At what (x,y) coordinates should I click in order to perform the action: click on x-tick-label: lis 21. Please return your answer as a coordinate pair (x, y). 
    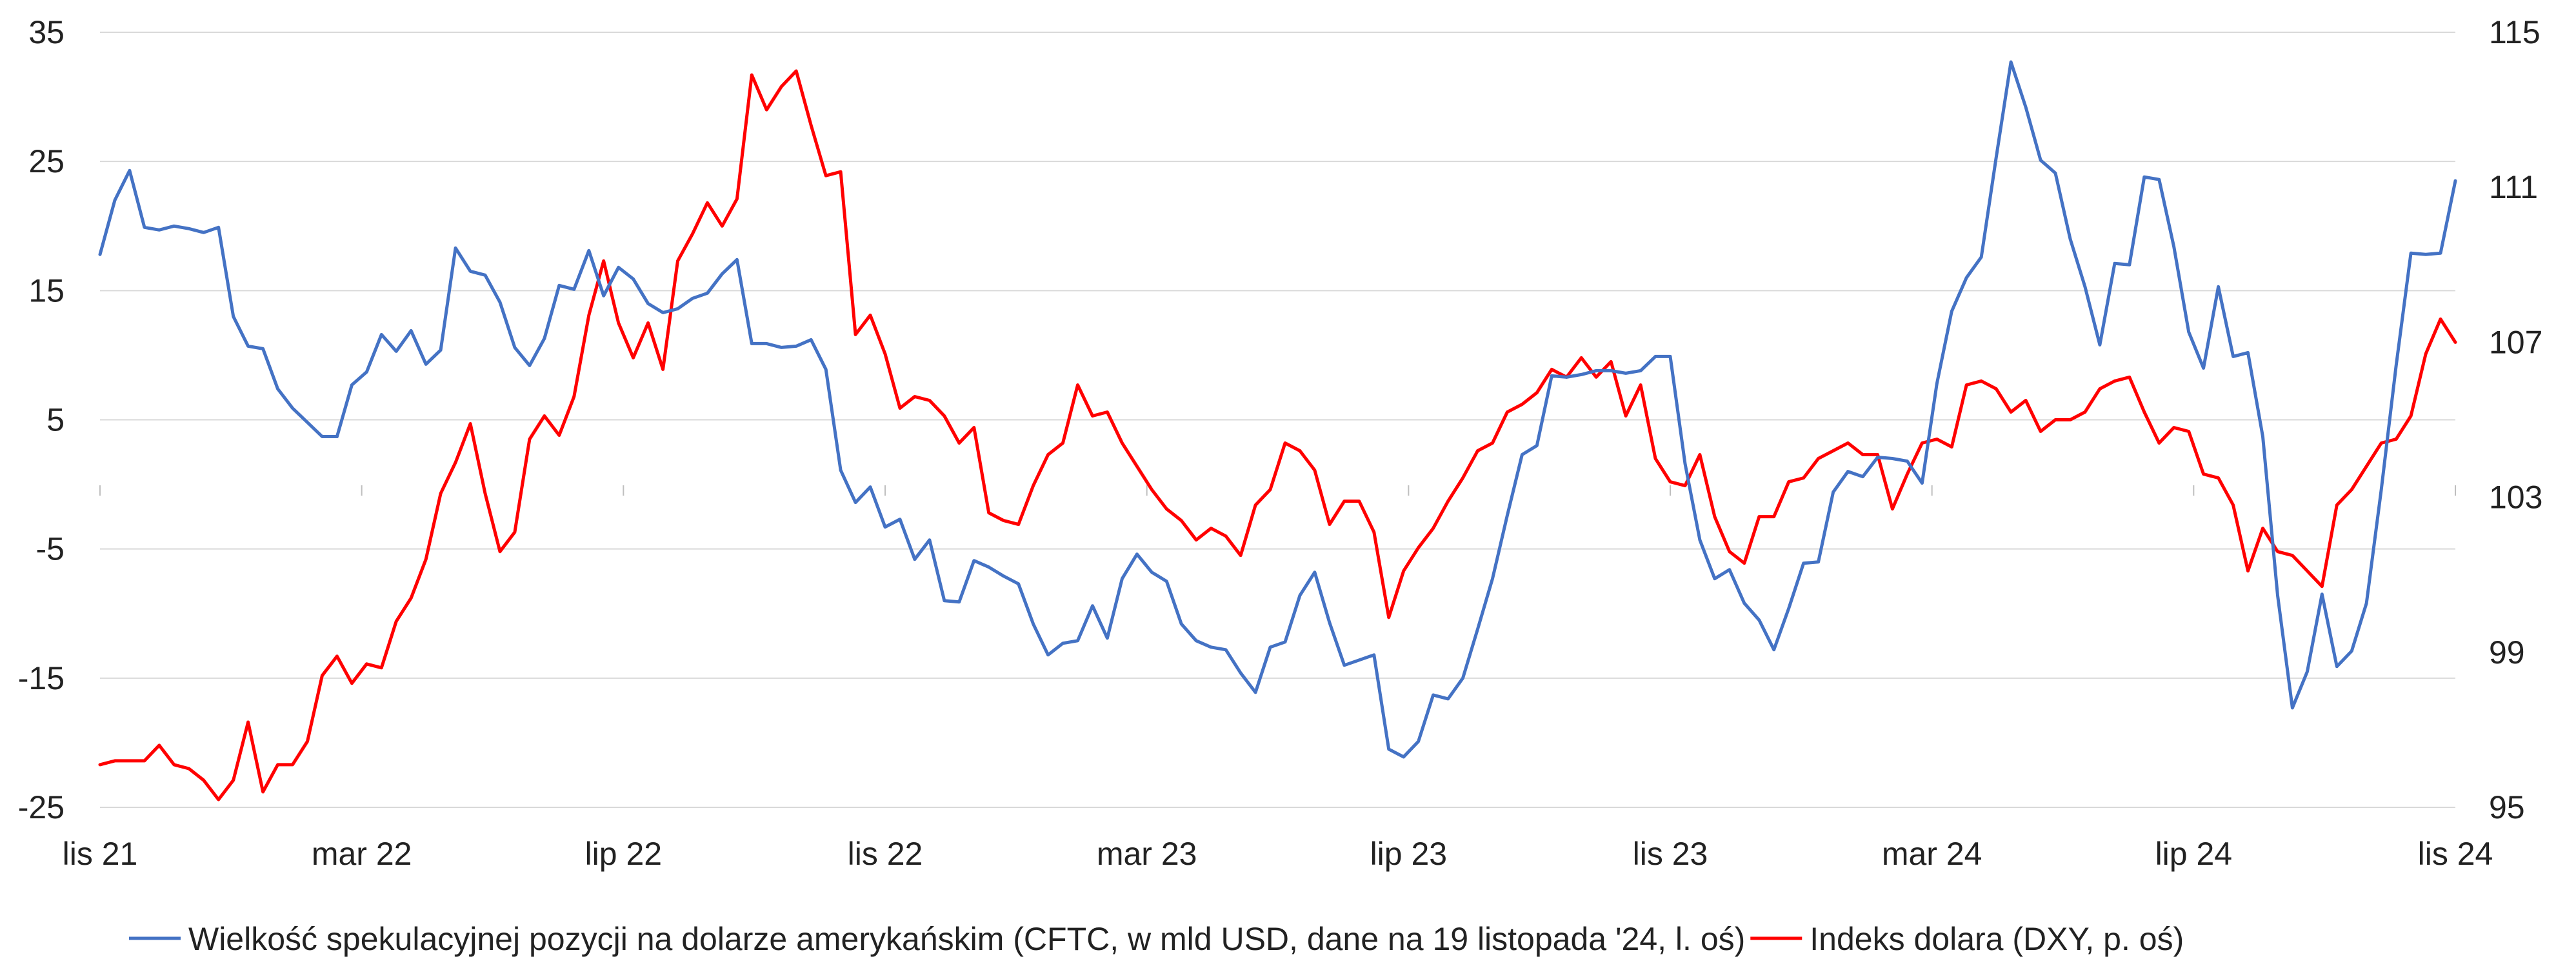
    Looking at the image, I should click on (100, 854).